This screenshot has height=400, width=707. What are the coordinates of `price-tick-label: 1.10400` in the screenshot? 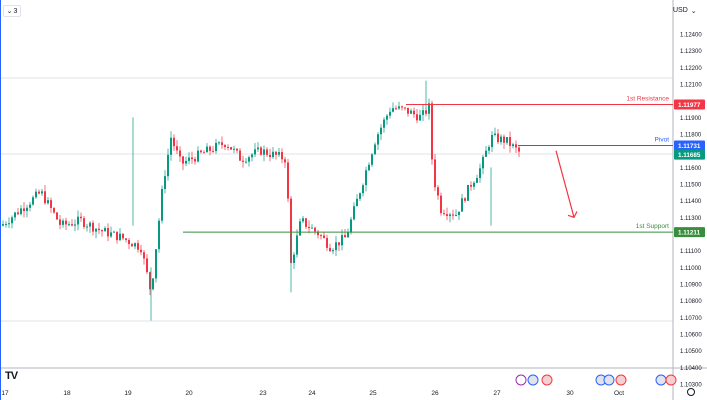 It's located at (691, 369).